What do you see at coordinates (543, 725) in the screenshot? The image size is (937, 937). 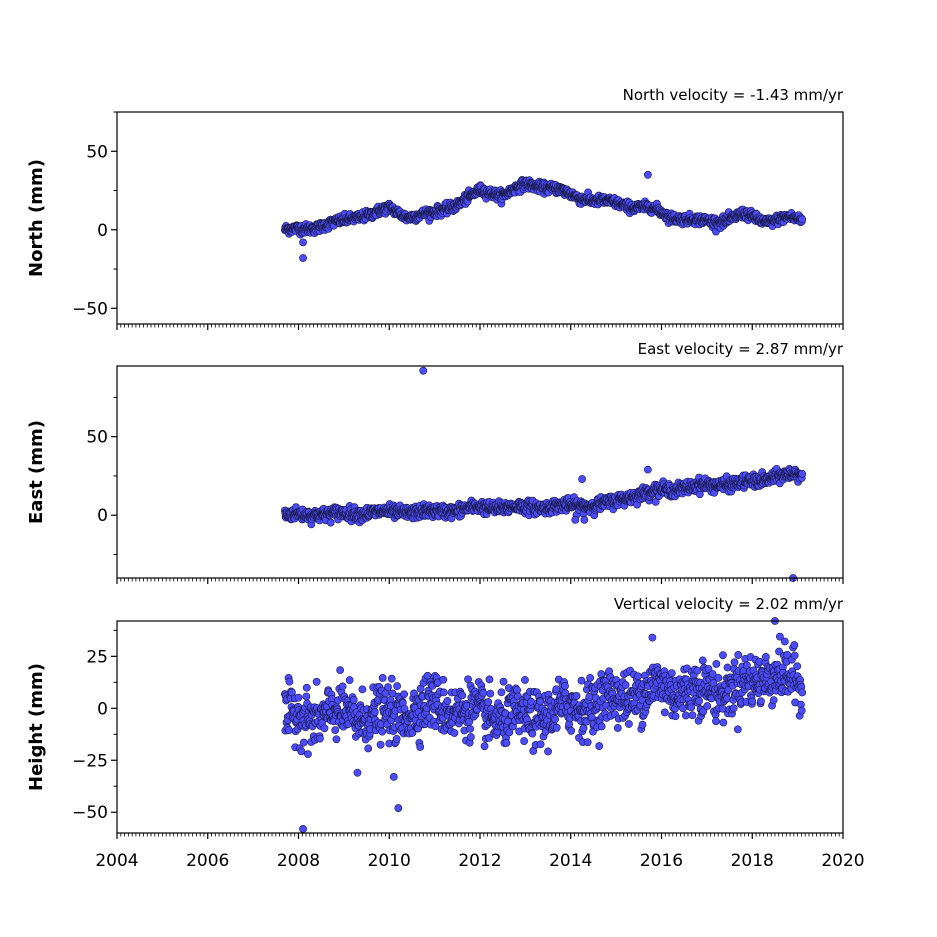 I see `height-series` at bounding box center [543, 725].